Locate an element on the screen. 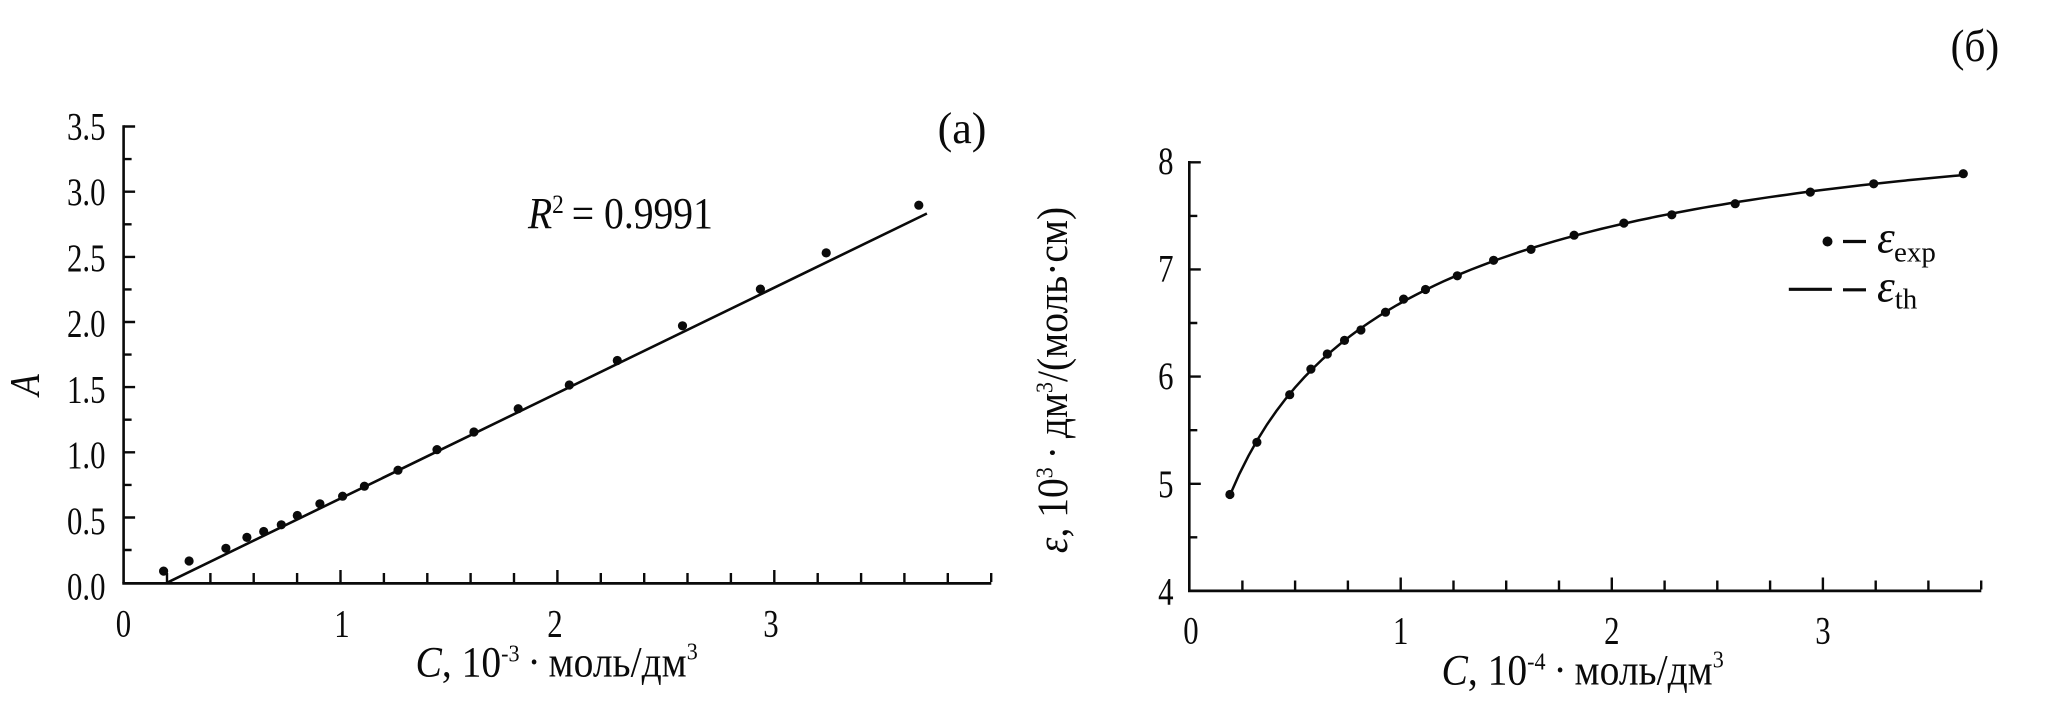 This screenshot has height=715, width=2053. svg-text: 0.5 is located at coordinates (86, 520).